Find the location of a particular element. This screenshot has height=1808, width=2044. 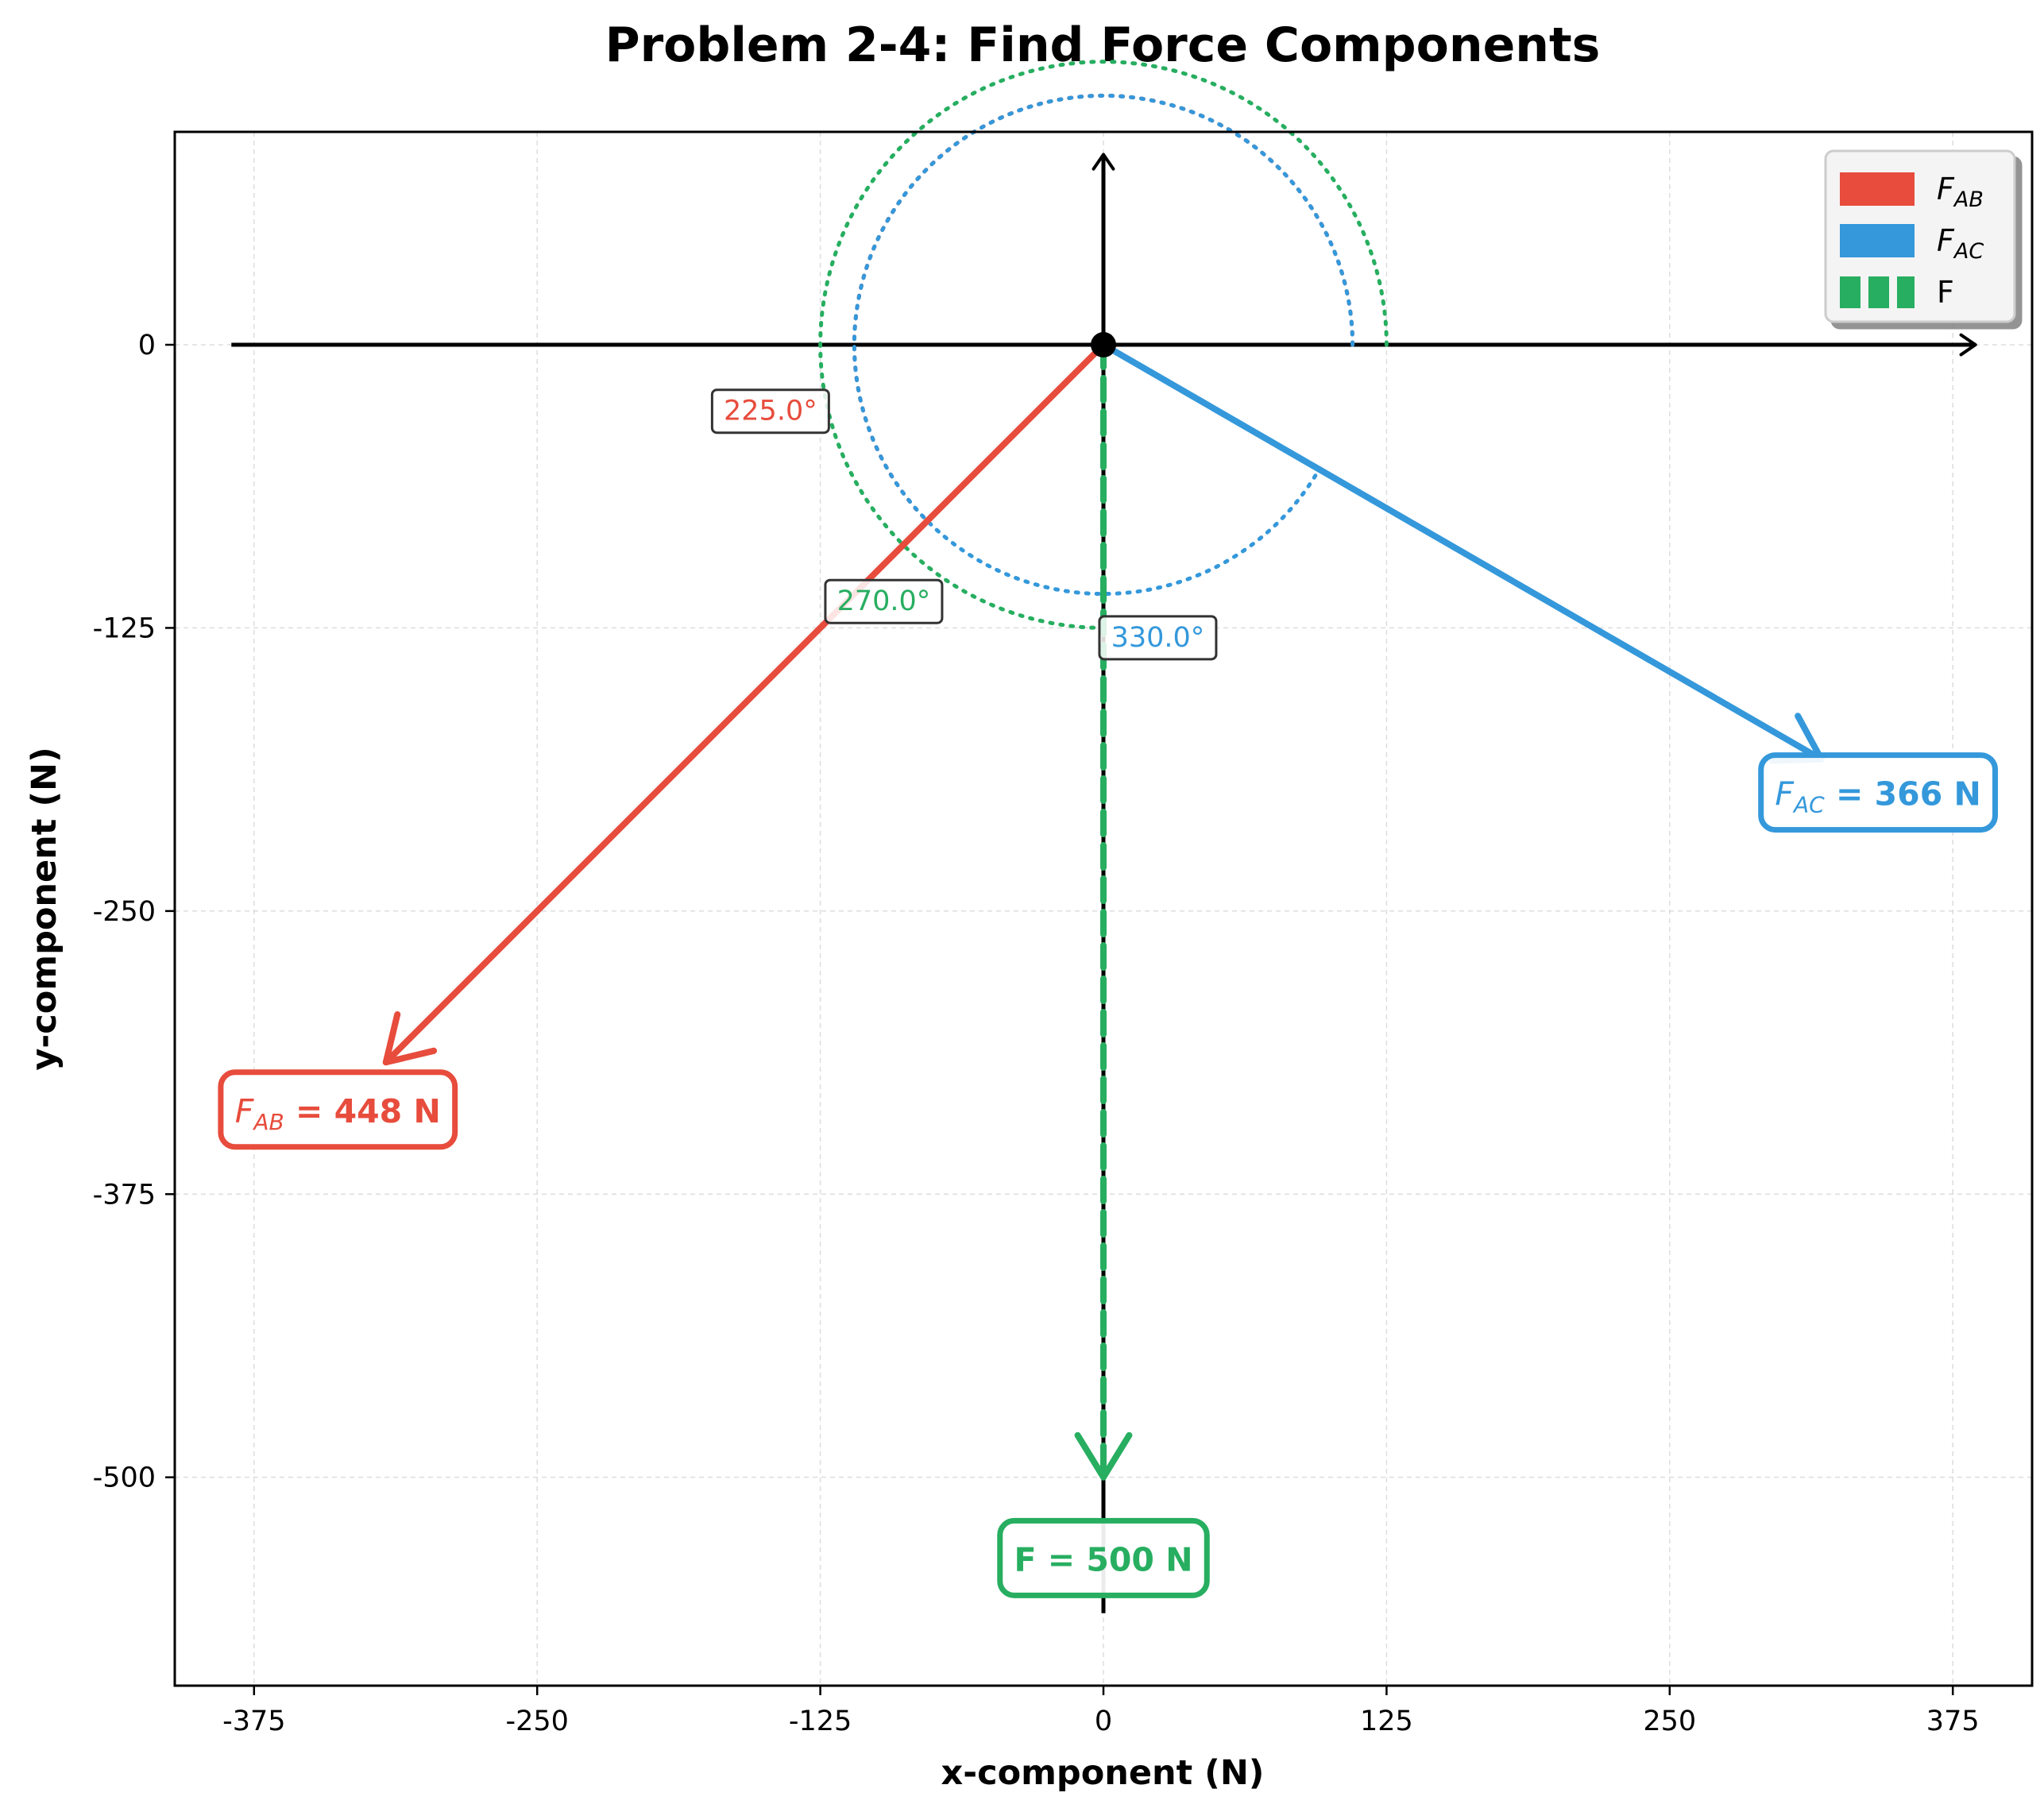

angle-label-box-fab is located at coordinates (770, 412).